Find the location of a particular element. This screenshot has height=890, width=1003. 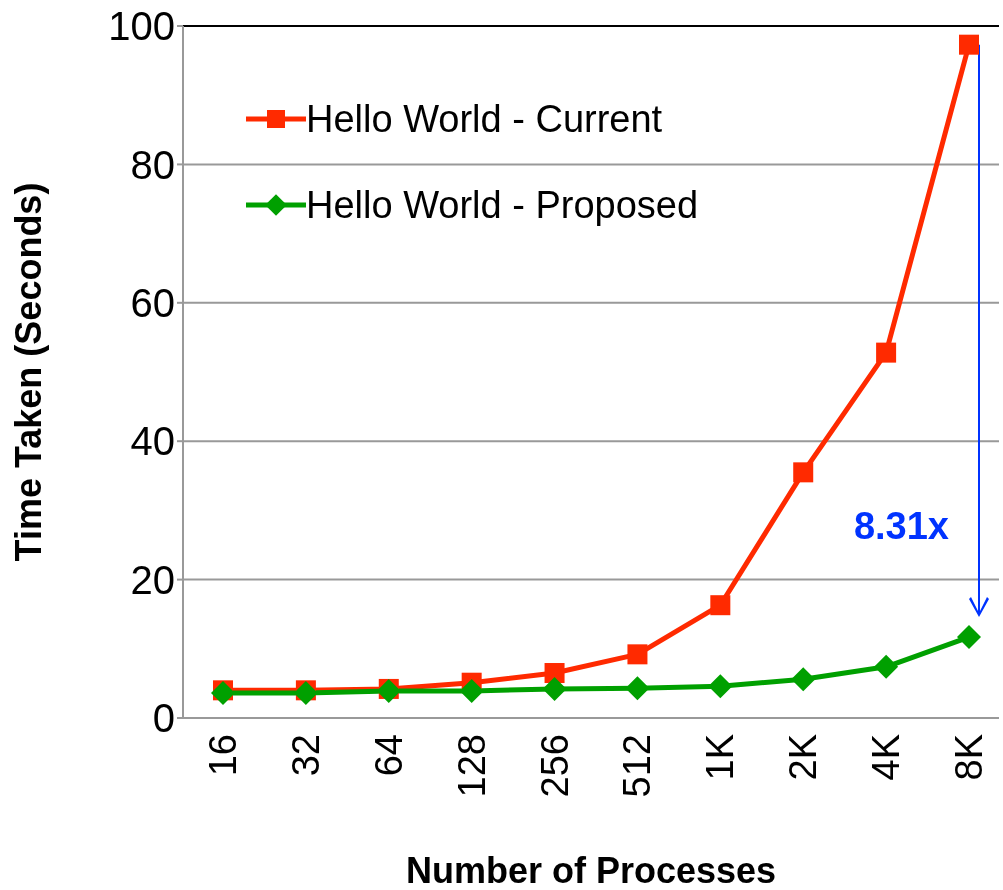

x-tick-label: 8K is located at coordinates (969, 757).